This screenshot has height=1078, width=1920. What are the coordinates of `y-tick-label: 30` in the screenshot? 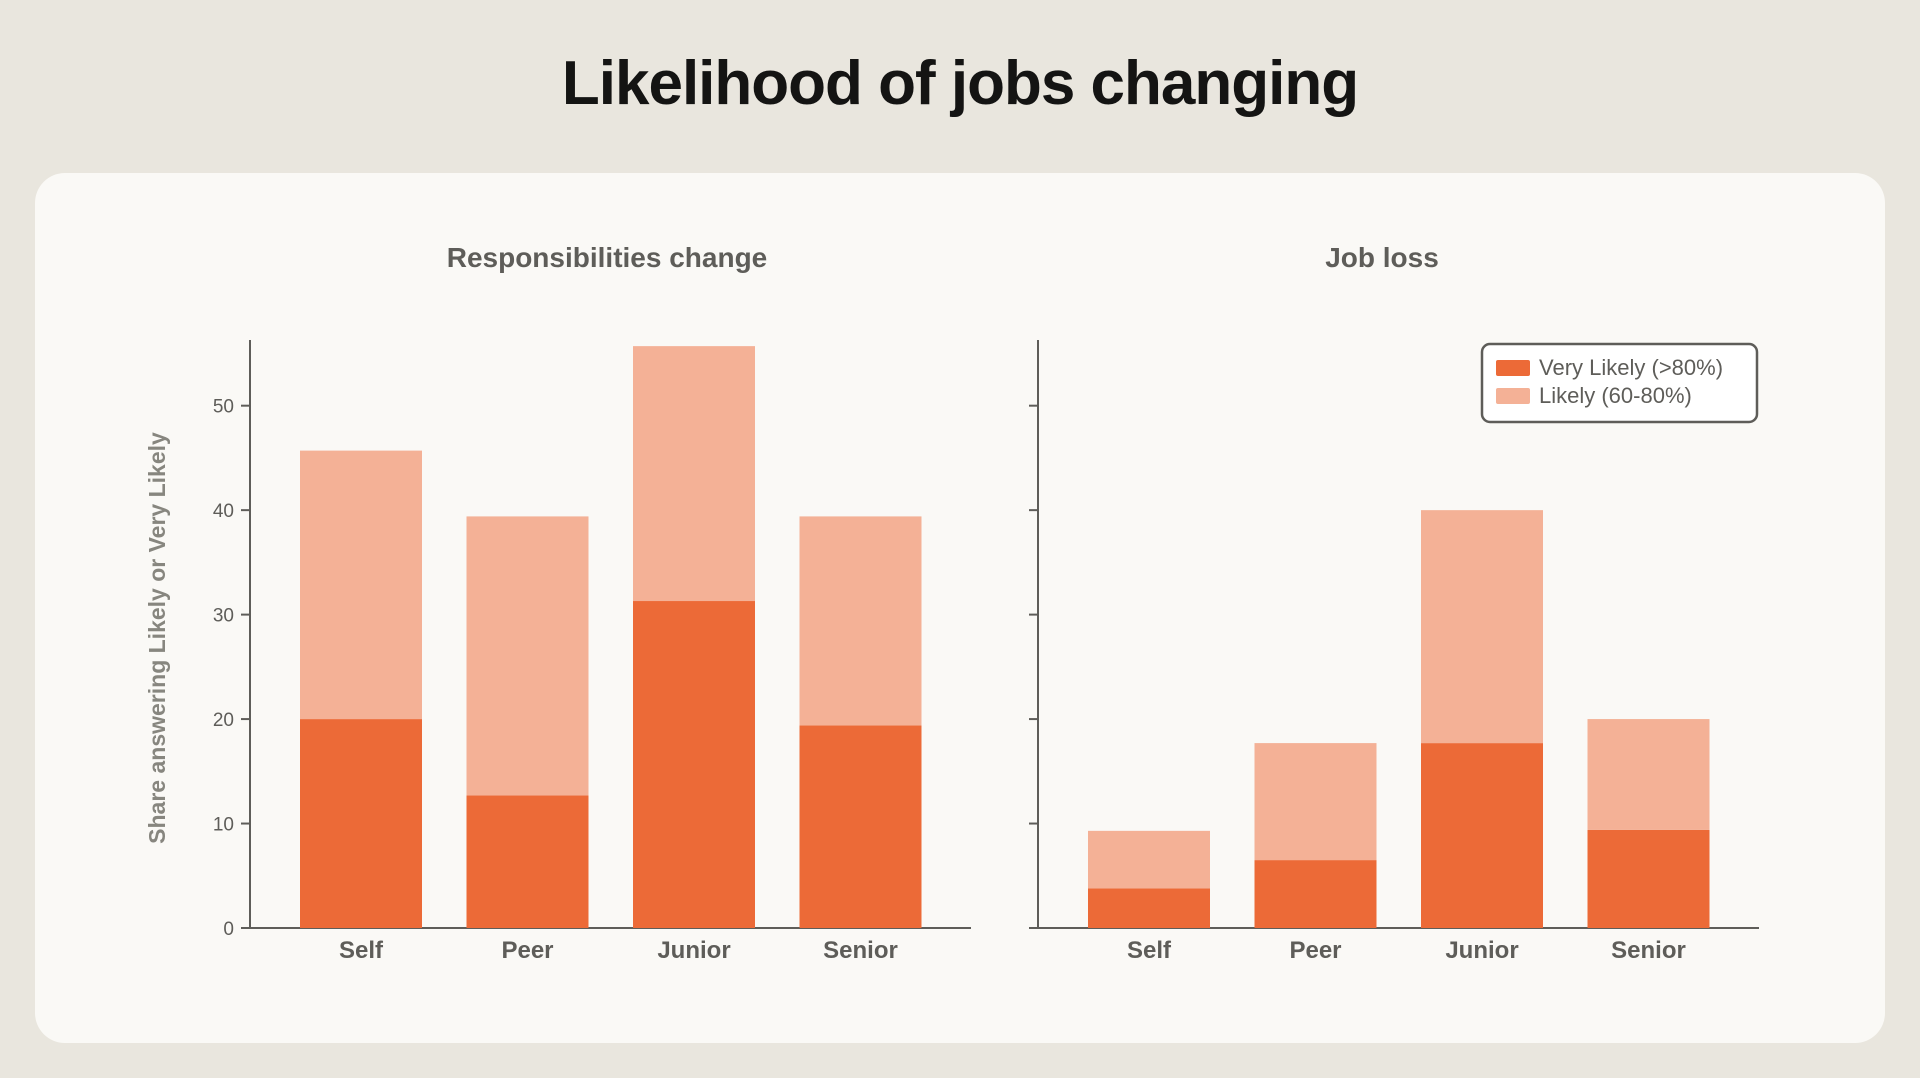 It's located at (223, 616).